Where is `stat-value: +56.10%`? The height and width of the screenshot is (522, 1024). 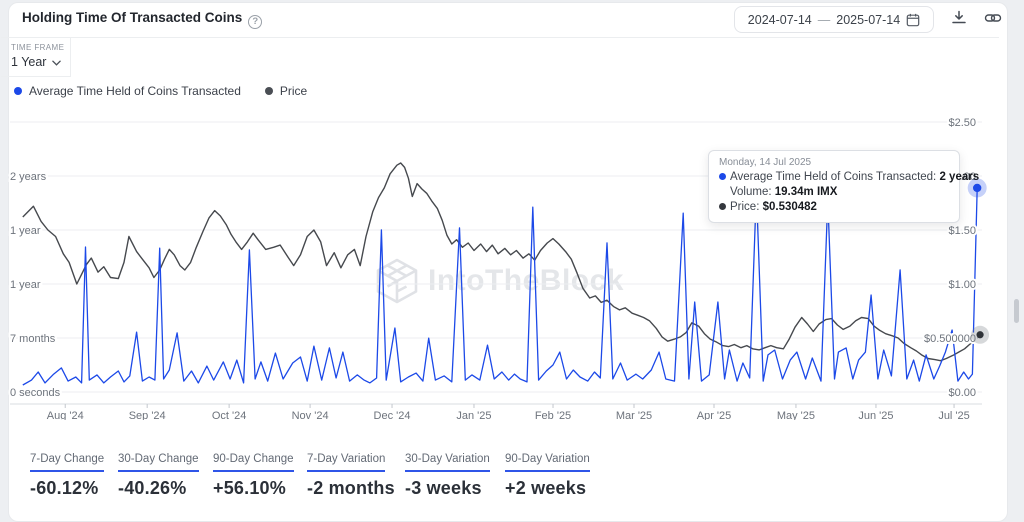
stat-value: +56.10% is located at coordinates (249, 488).